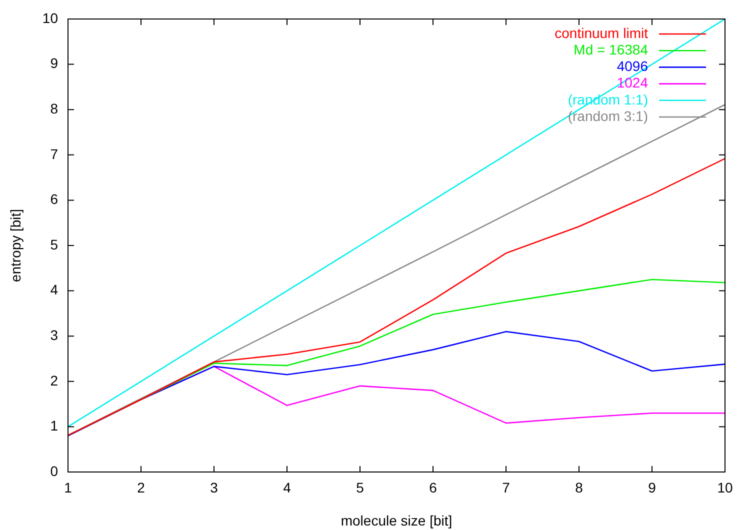  Describe the element at coordinates (54, 199) in the screenshot. I see `y-tick-label: 6` at that location.